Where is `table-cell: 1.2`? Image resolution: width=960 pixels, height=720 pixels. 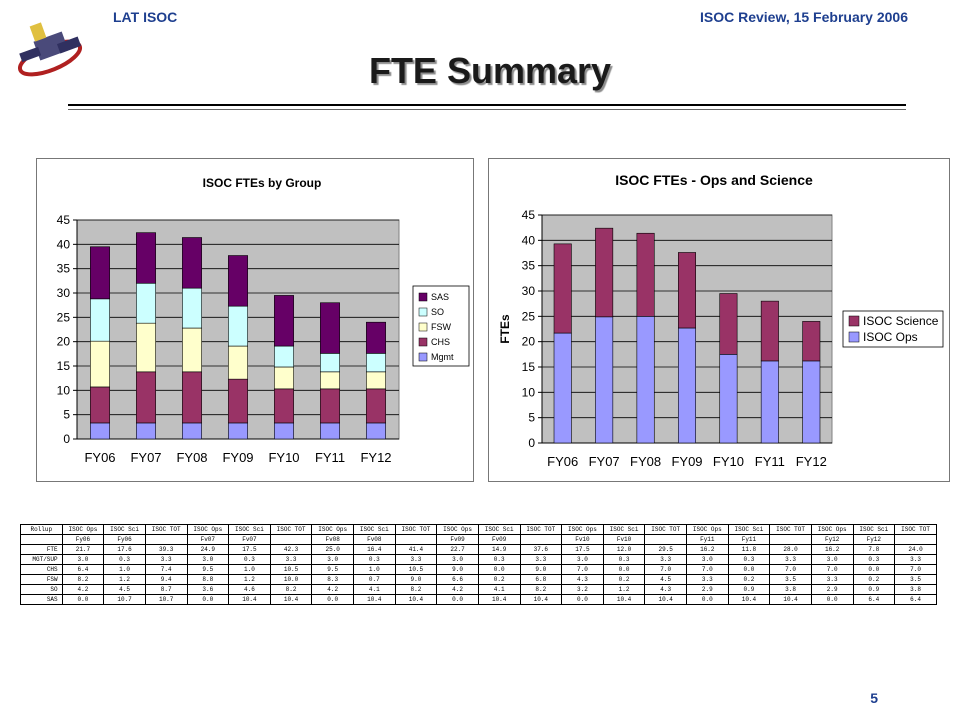
table-cell: 1.2 is located at coordinates (624, 589).